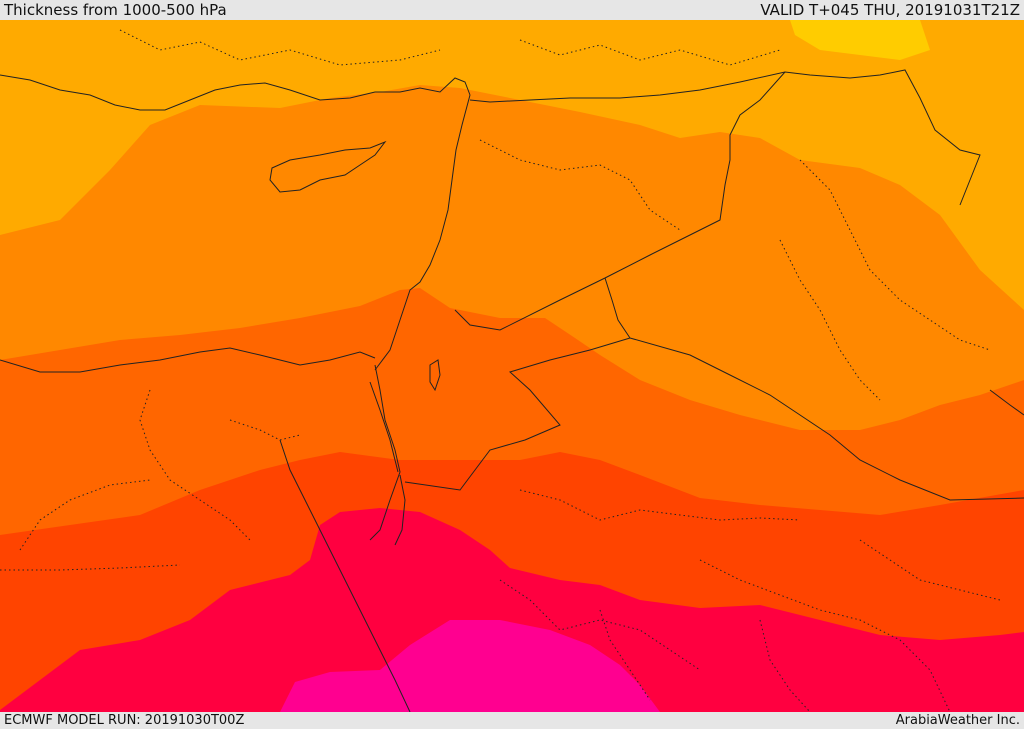 The height and width of the screenshot is (729, 1024). What do you see at coordinates (826, 419) in the screenshot?
I see `iraq-saudi-border` at bounding box center [826, 419].